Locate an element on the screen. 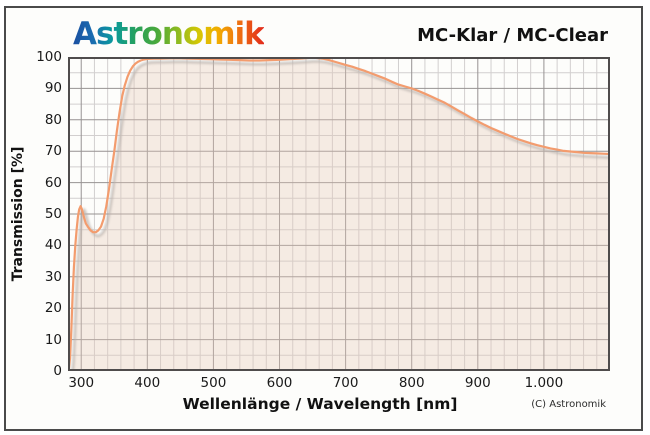  y-tick-label: 70 is located at coordinates (53, 151).